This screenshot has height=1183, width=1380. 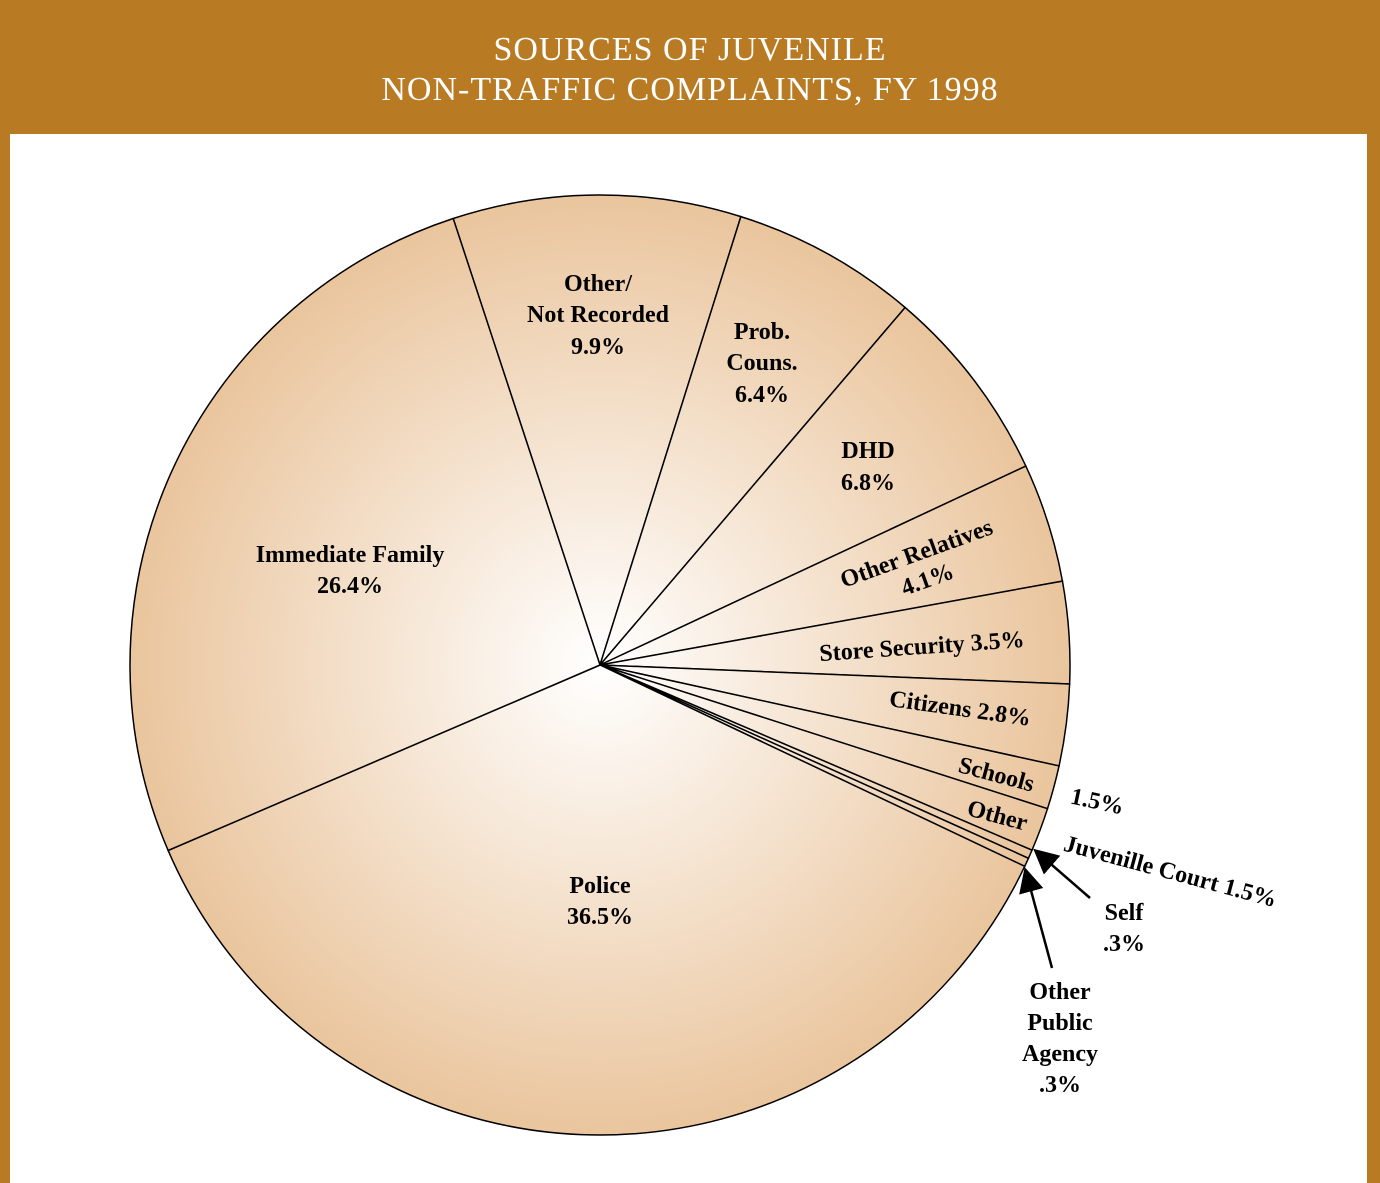 I want to click on category-label: Couns., so click(x=761, y=363).